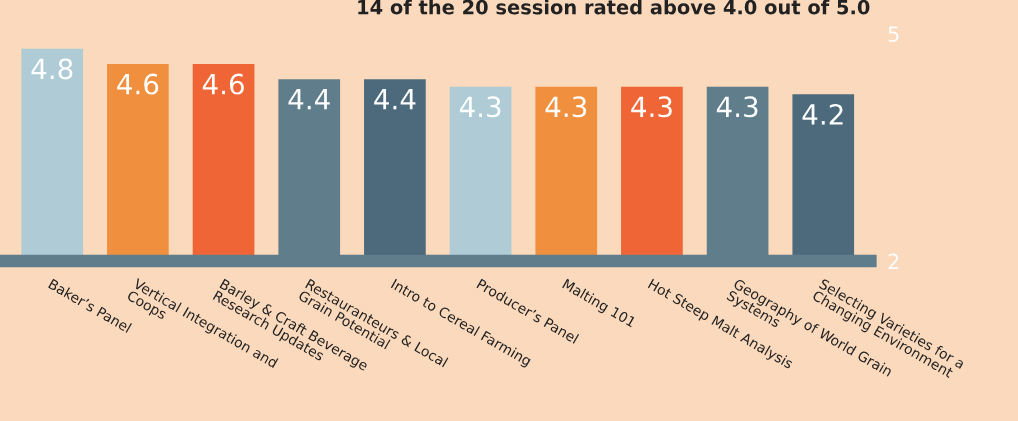 The image size is (1018, 421). What do you see at coordinates (614, 7) in the screenshot?
I see `chart-title: 14 of the 20 session rated above 4.0 out of 5.0` at bounding box center [614, 7].